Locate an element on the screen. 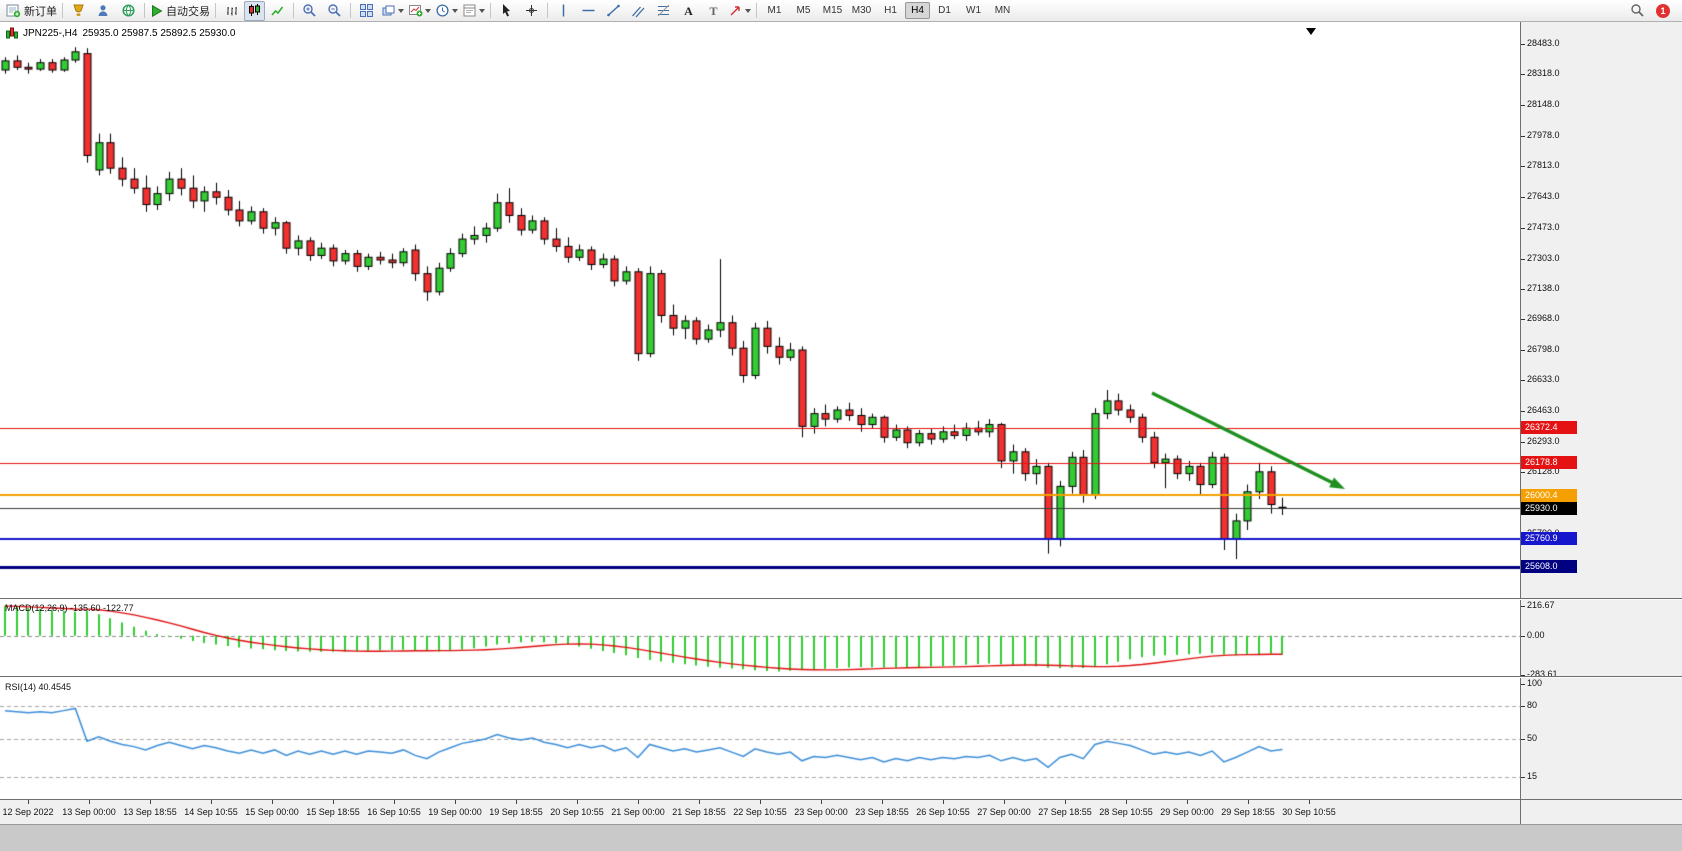 The width and height of the screenshot is (1682, 851). cascade-windows-button is located at coordinates (392, 11).